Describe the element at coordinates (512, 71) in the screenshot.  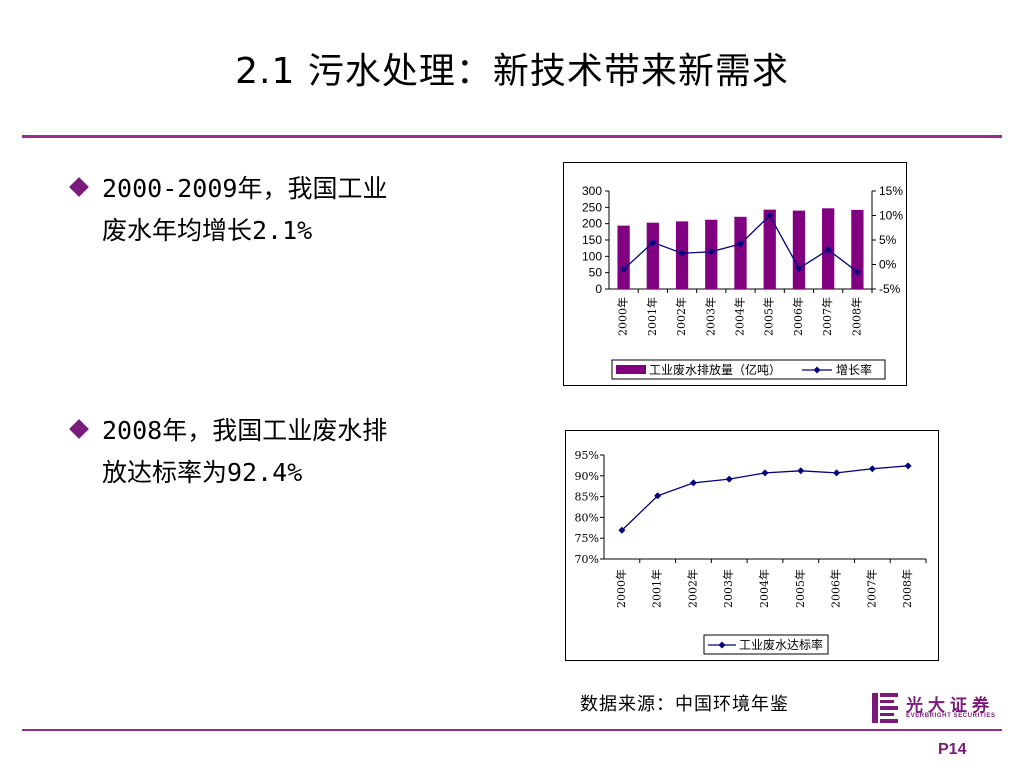
I see `page-title: 2.1 污水处理：新技术带来新需求` at that location.